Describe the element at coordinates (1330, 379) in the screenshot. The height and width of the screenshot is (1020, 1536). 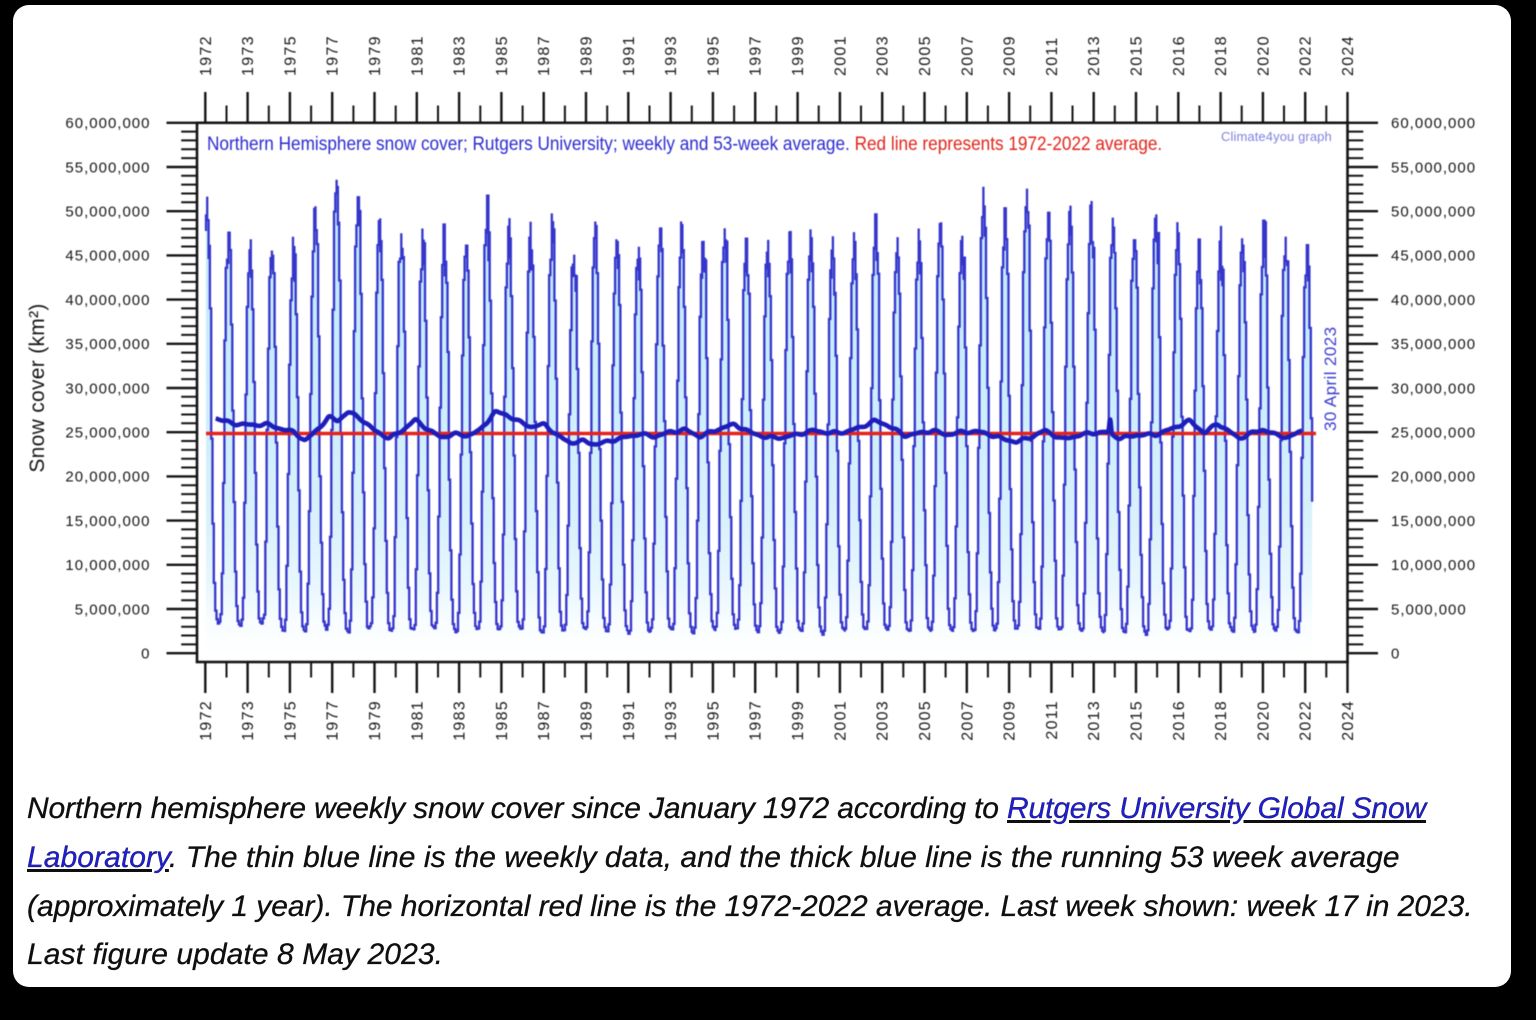
I see `svg-text: 30 April 2023` at that location.